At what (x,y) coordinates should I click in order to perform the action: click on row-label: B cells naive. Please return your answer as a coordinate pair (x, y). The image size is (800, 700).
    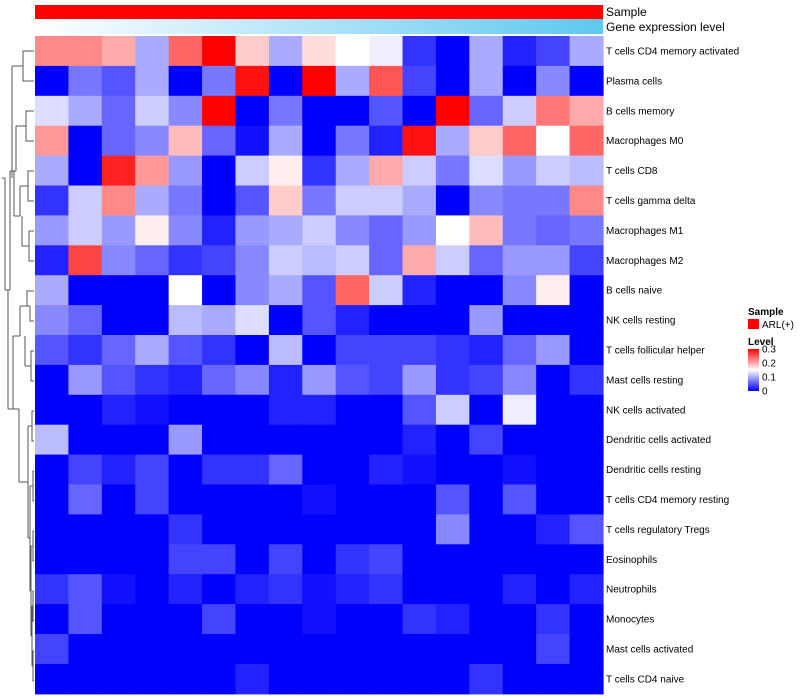
    Looking at the image, I should click on (634, 291).